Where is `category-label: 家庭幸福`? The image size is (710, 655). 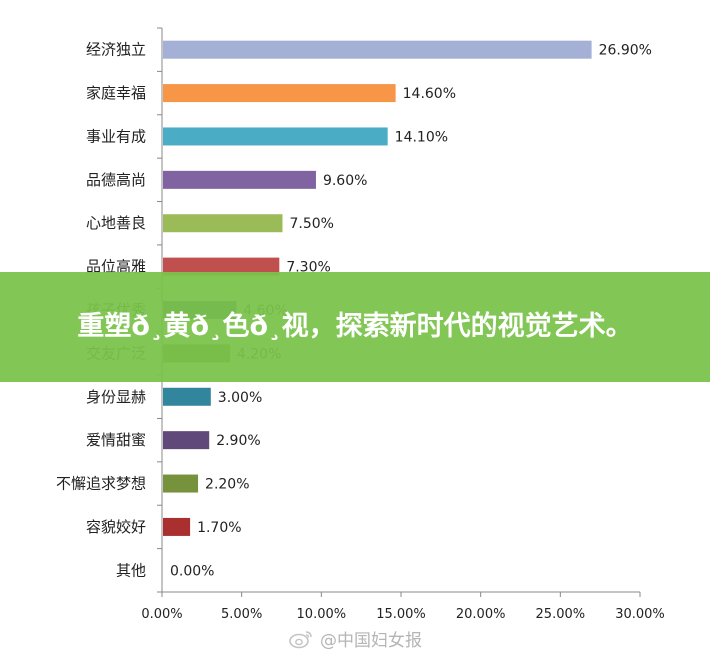 category-label: 家庭幸福 is located at coordinates (116, 93).